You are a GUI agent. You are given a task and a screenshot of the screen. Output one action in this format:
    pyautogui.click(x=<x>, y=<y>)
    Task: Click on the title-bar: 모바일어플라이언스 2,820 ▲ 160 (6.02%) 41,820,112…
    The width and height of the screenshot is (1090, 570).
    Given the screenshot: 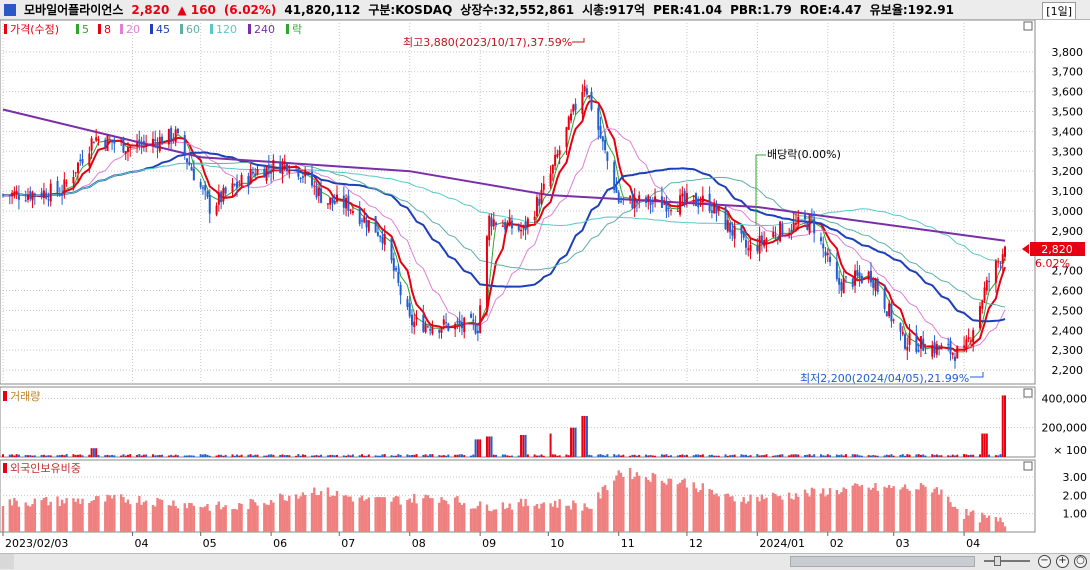 What is the action you would take?
    pyautogui.click(x=545, y=10)
    